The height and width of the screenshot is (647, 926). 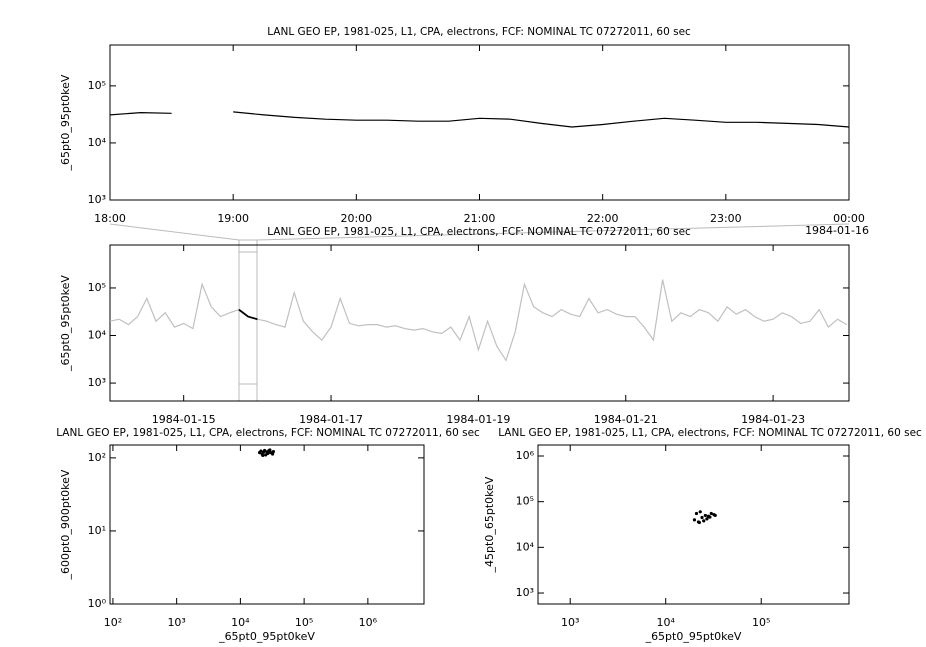 What do you see at coordinates (773, 419) in the screenshot?
I see `x-tick-label: 1984-01-23` at bounding box center [773, 419].